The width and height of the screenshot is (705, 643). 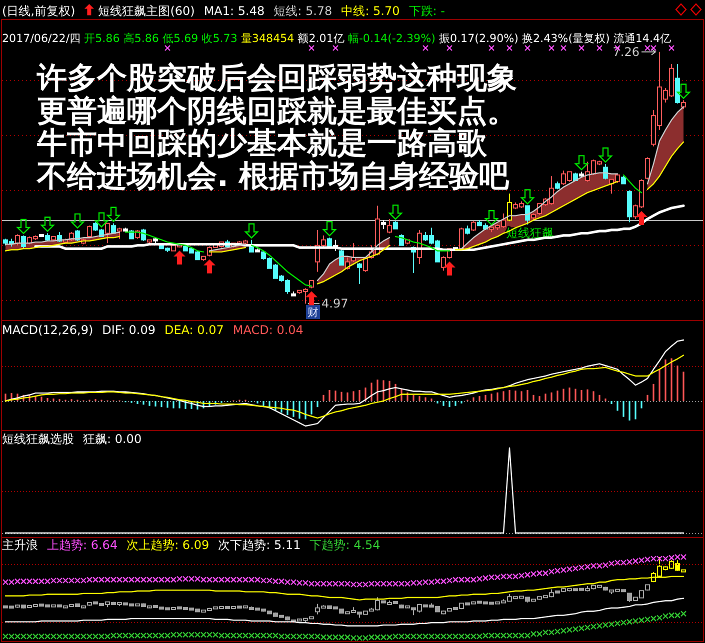 I want to click on text: MA1: 5.48, so click(x=234, y=11).